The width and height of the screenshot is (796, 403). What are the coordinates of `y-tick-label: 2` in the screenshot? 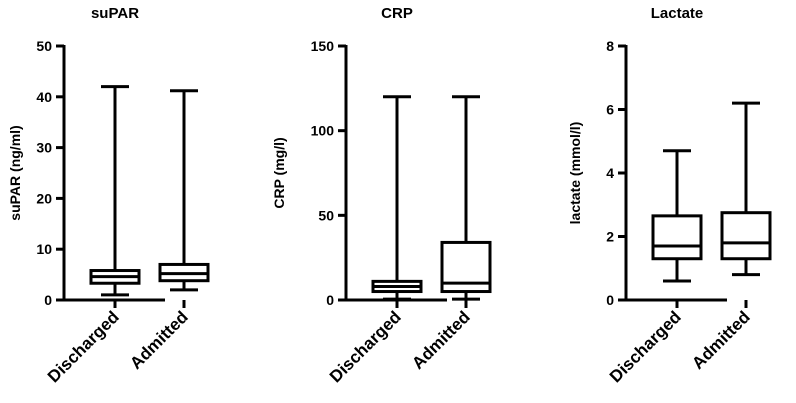 It's located at (610, 237).